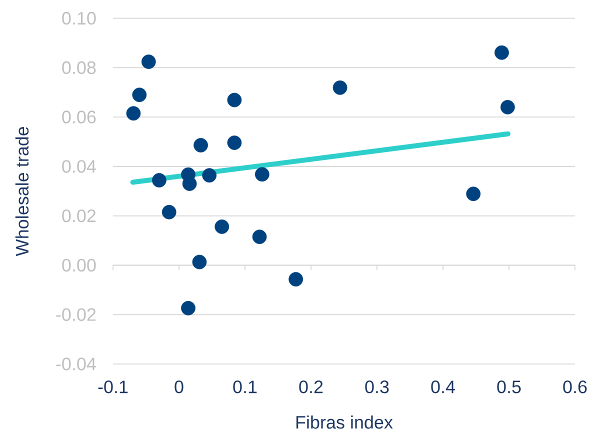  Describe the element at coordinates (79, 215) in the screenshot. I see `y-tick-label: 0.02` at that location.